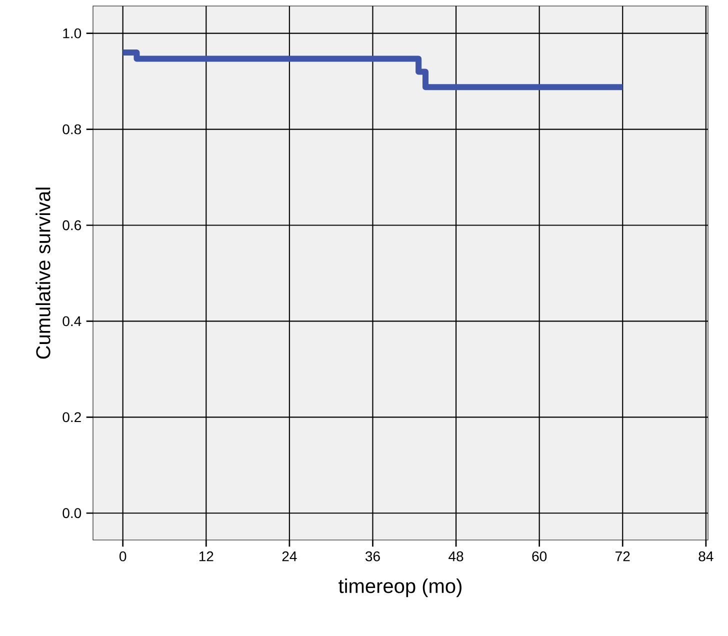  Describe the element at coordinates (72, 33) in the screenshot. I see `y-tick-label: 1.0` at that location.